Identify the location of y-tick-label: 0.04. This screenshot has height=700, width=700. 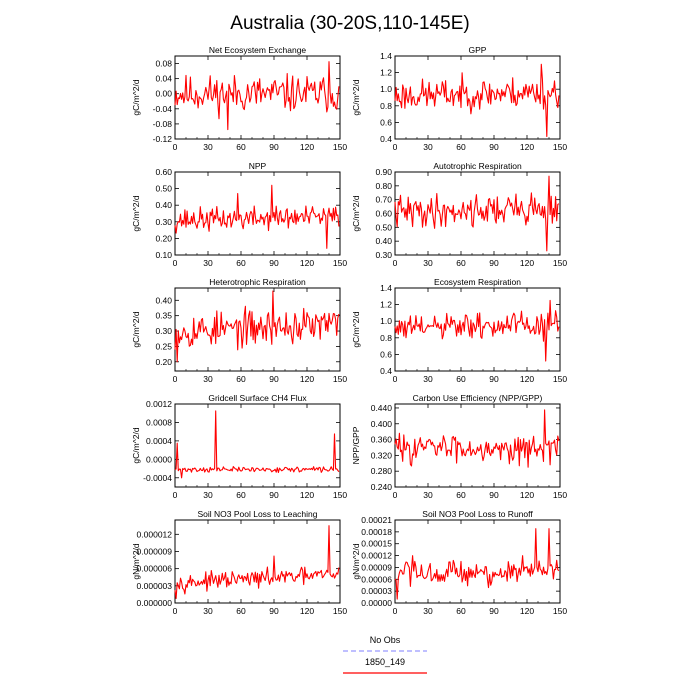
(163, 79).